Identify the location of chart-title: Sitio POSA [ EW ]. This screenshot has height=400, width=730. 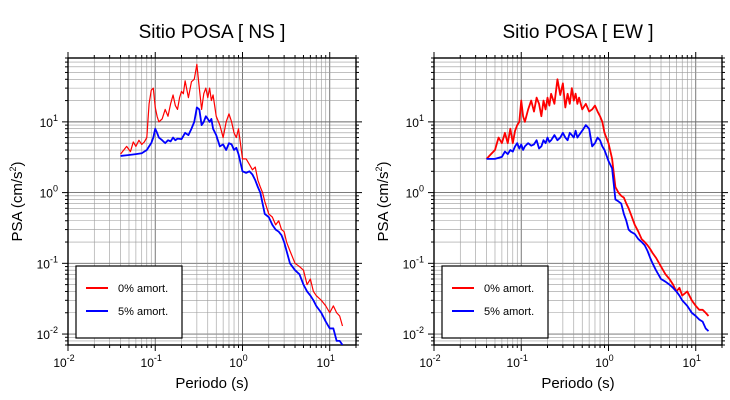
(578, 32).